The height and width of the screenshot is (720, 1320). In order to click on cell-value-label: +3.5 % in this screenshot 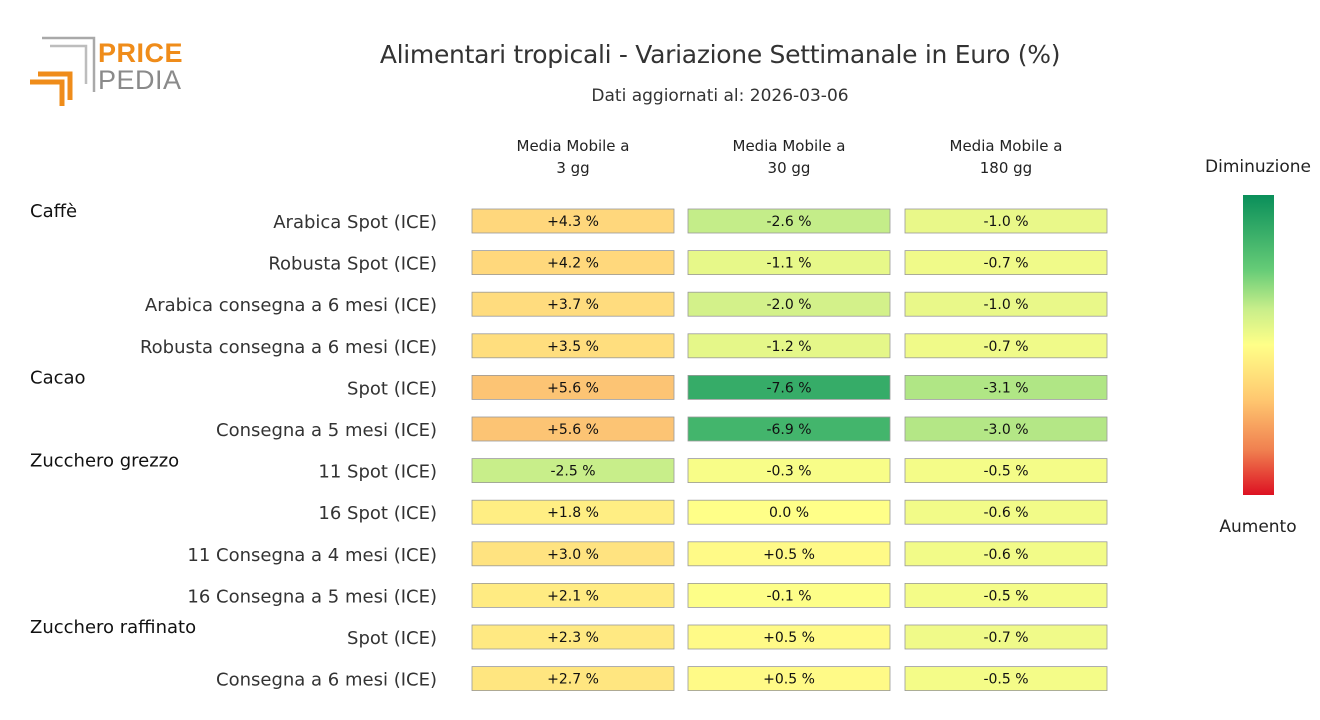, I will do `click(573, 347)`.